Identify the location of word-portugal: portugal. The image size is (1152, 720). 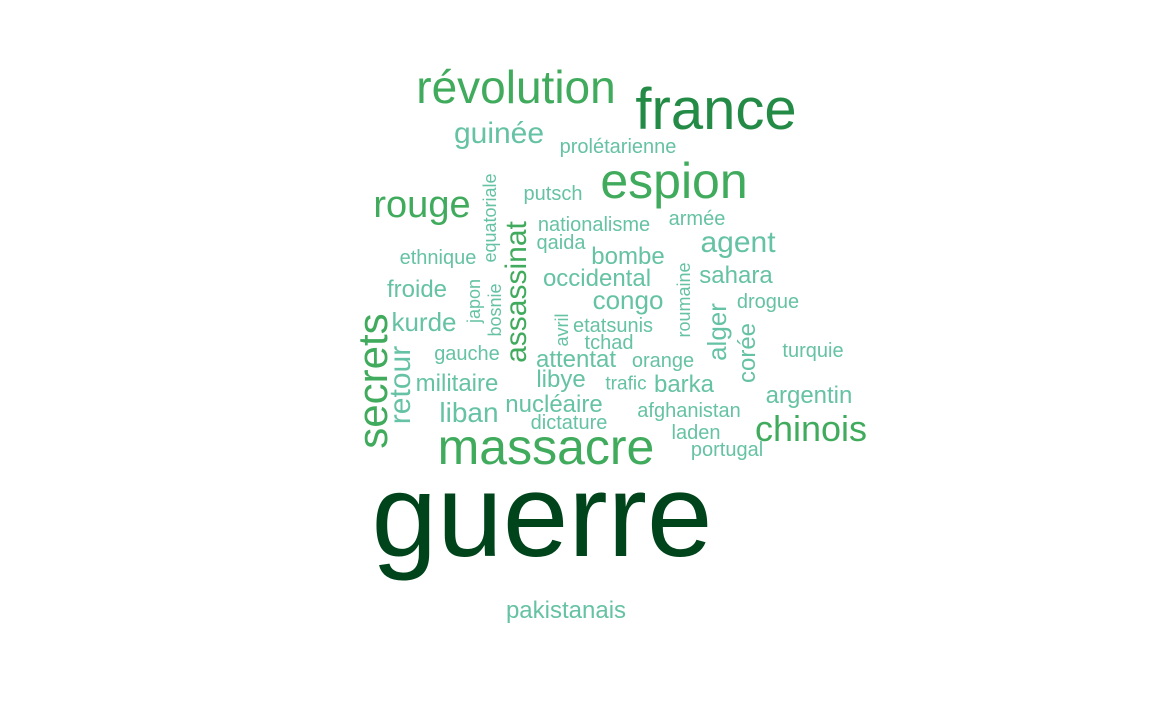
(727, 450).